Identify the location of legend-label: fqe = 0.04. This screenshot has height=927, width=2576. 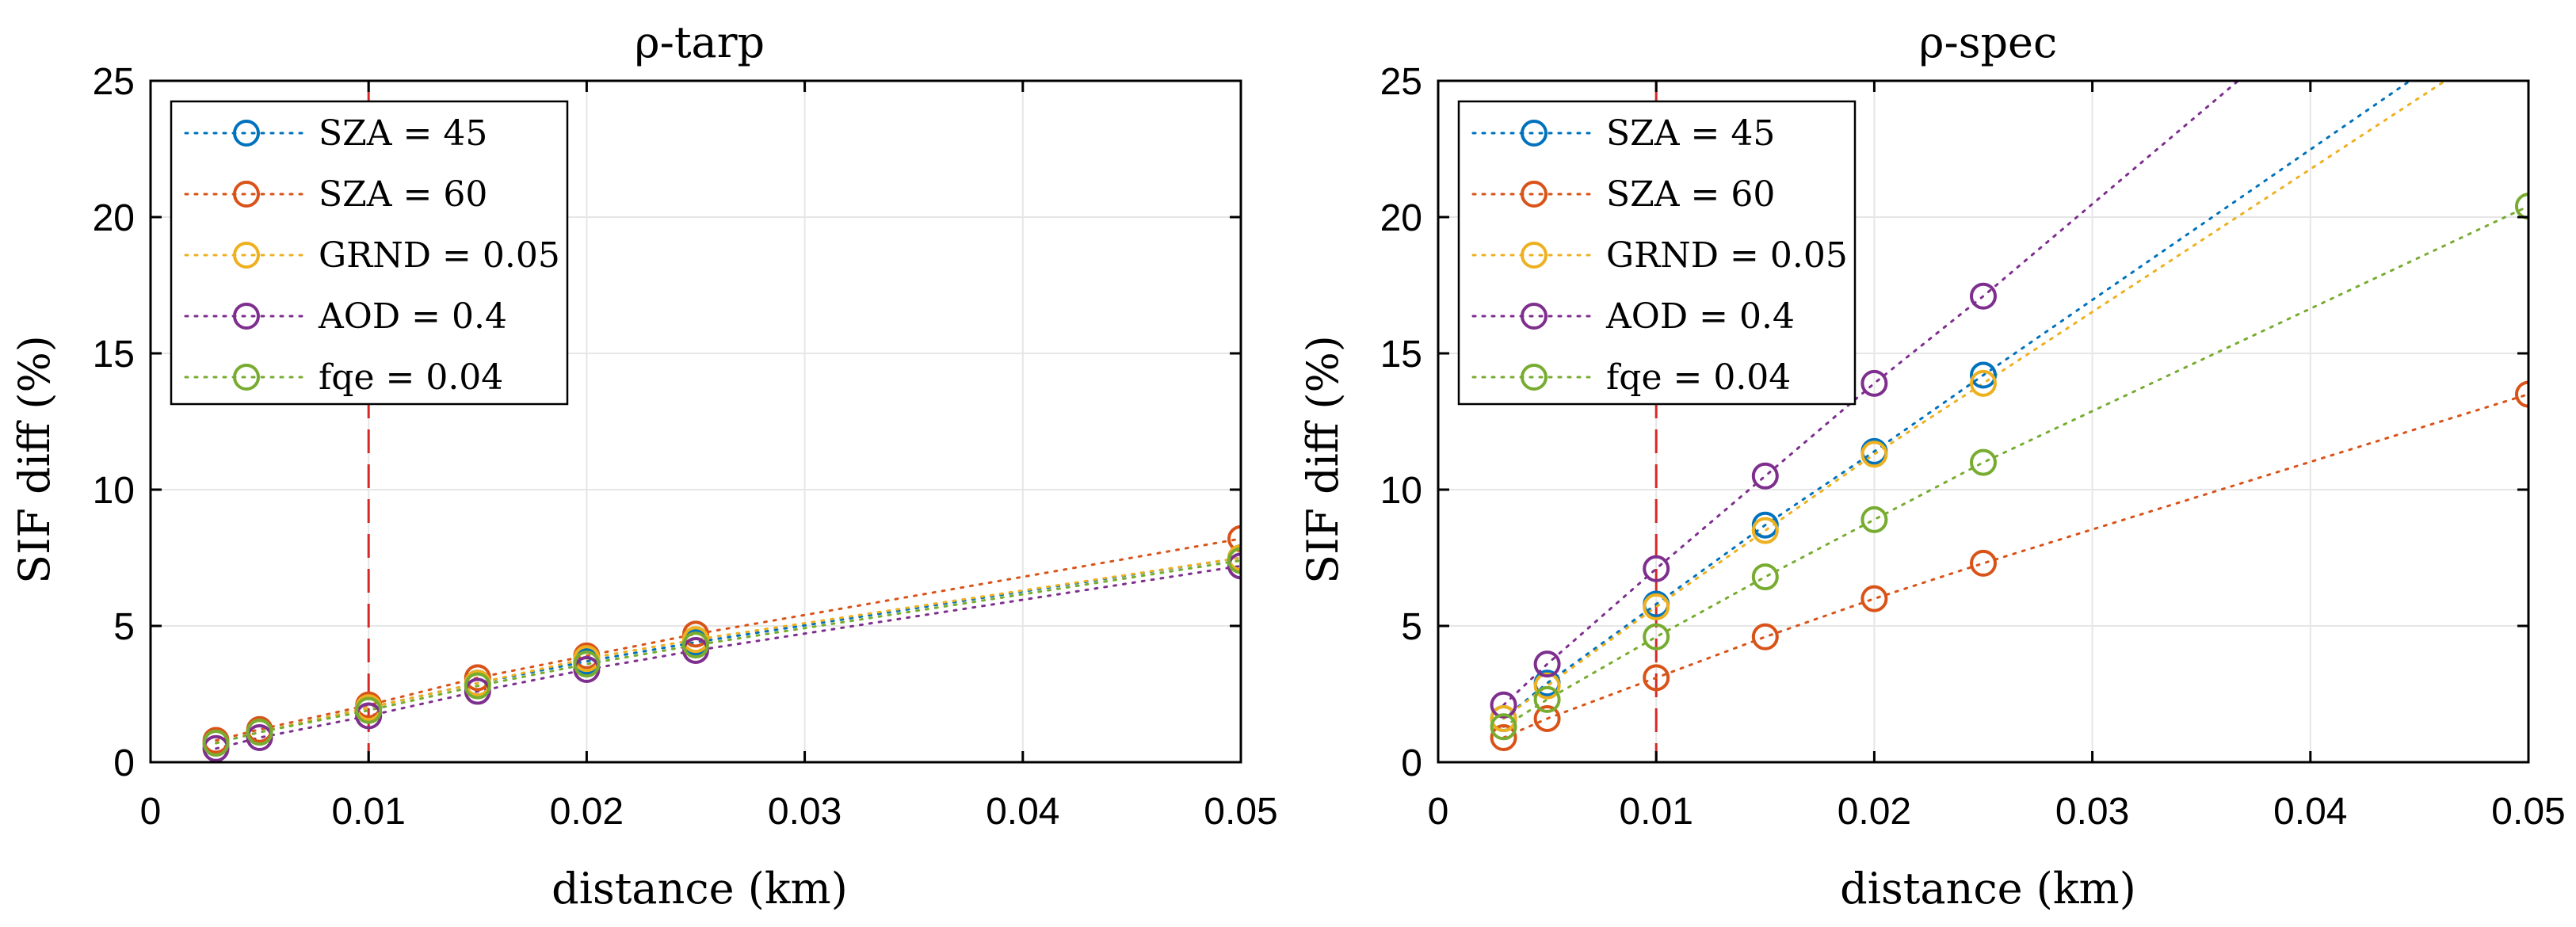
(411, 377).